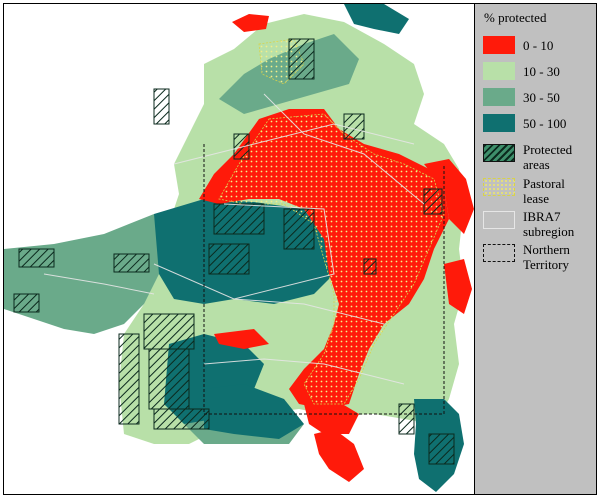 The image size is (600, 498). I want to click on legend-item-ibra7-subregion: IBRA7 subregion, so click(539, 229).